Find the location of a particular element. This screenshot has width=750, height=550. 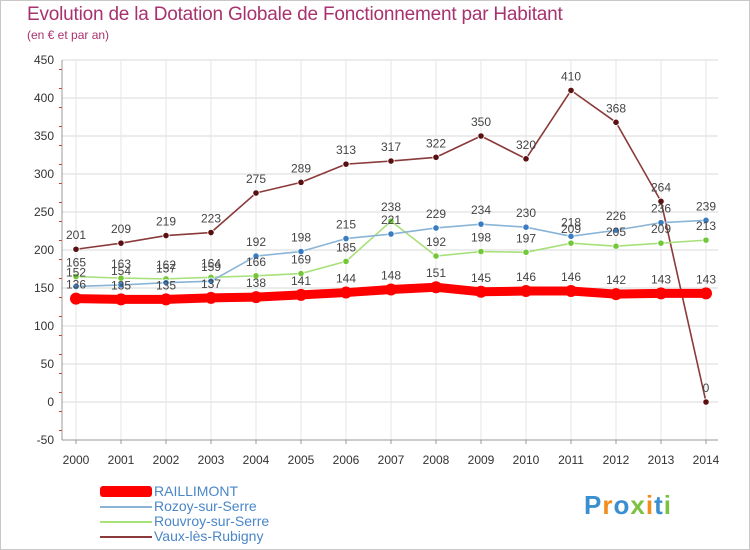

data-label-rouvroy-sur-serre: 205 is located at coordinates (616, 232).